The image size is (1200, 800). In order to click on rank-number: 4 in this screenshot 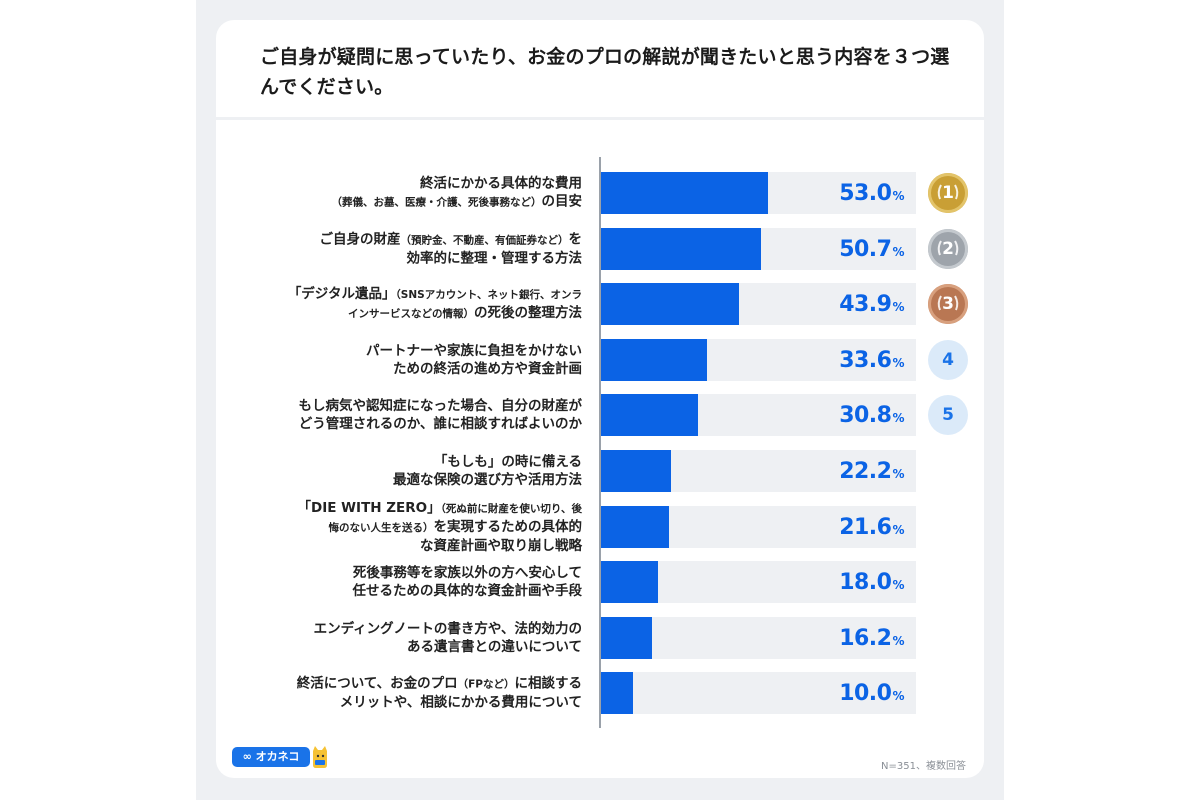, I will do `click(948, 360)`.